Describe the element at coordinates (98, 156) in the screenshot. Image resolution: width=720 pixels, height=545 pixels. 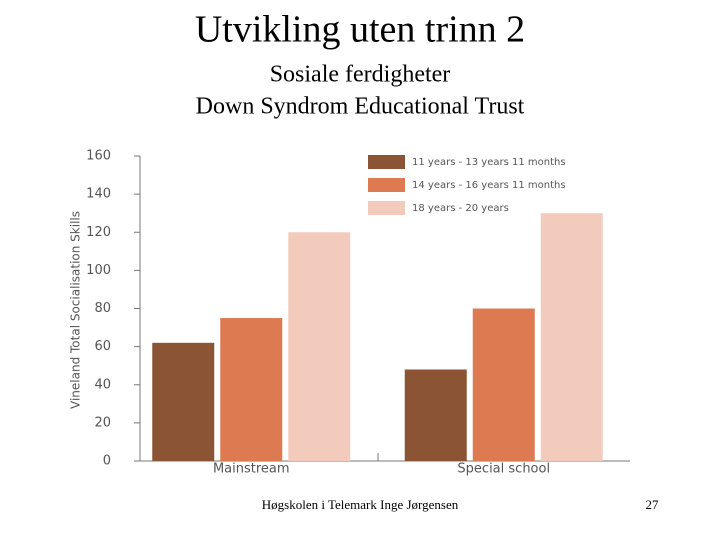
I see `y-tick-label: 160` at that location.